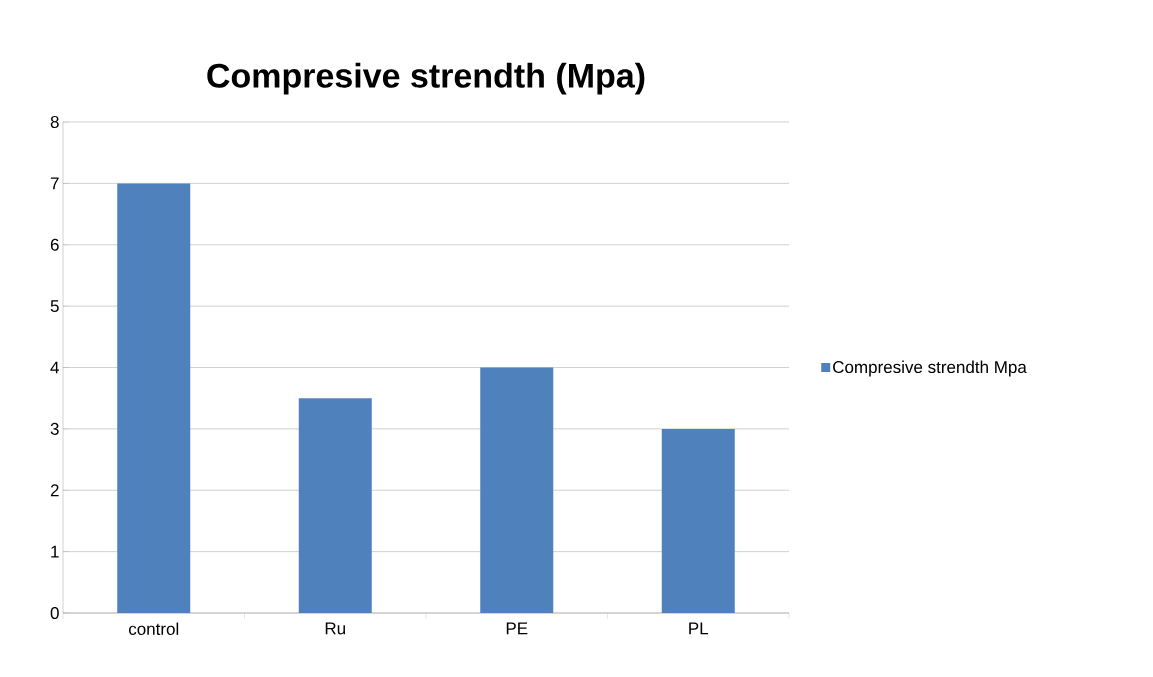  What do you see at coordinates (699, 628) in the screenshot?
I see `x-tick-label: PL` at bounding box center [699, 628].